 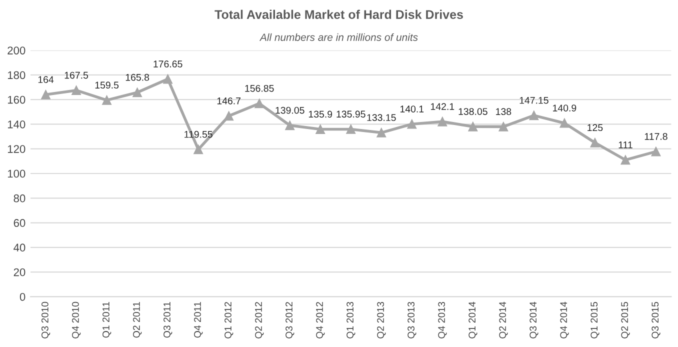 What do you see at coordinates (290, 320) in the screenshot?
I see `x-tick-label: Q3 2012` at bounding box center [290, 320].